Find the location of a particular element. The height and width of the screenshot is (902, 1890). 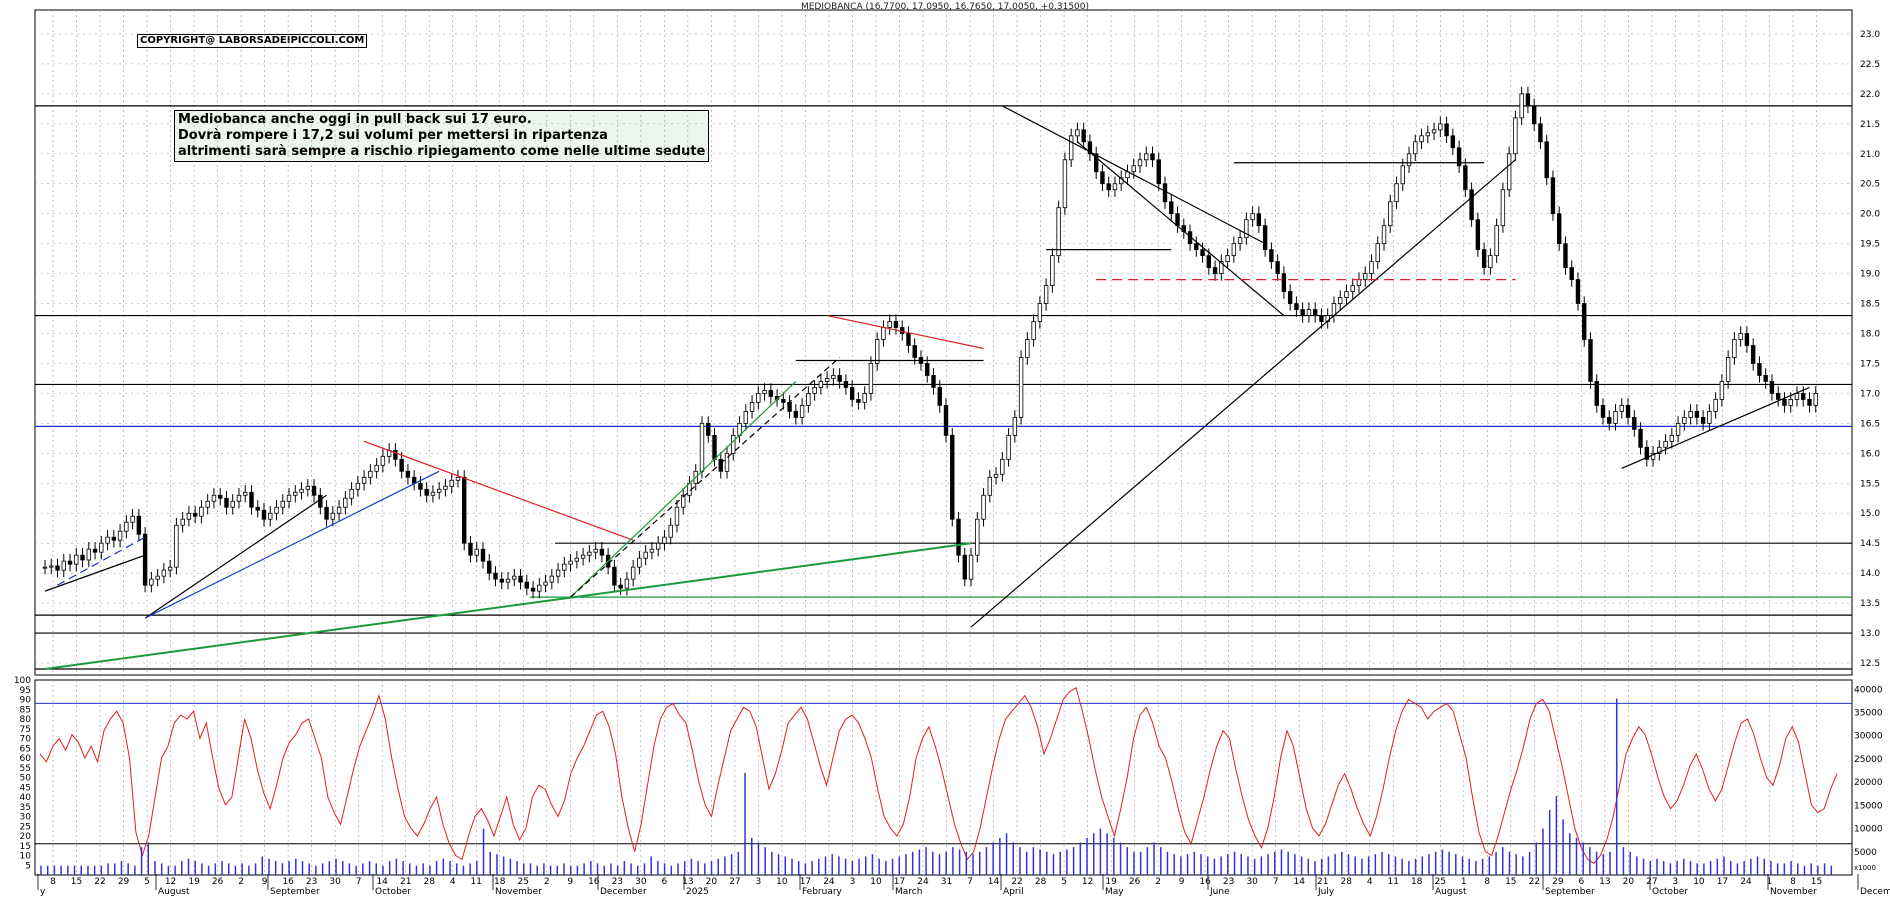

x-tick-label: 10 is located at coordinates (1699, 882).